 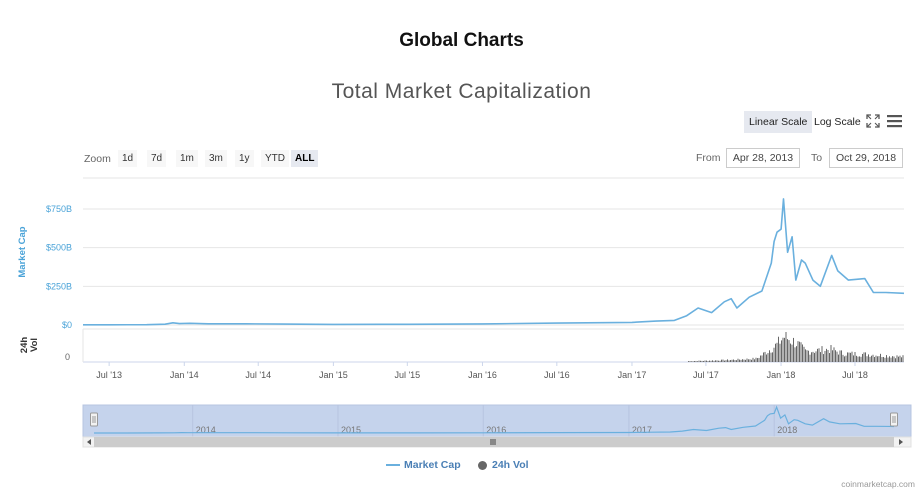 I want to click on x-tick-label: Jan '17, so click(x=632, y=375).